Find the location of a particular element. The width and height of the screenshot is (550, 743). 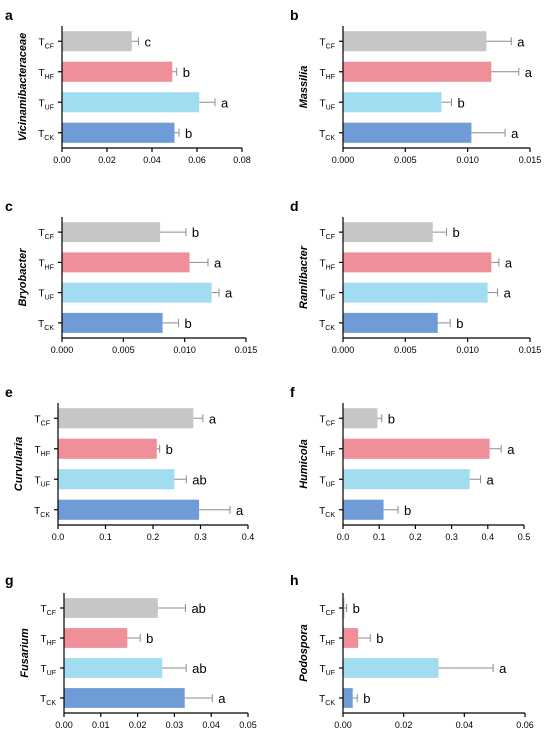

x-tick-label: 0.08 is located at coordinates (242, 160).